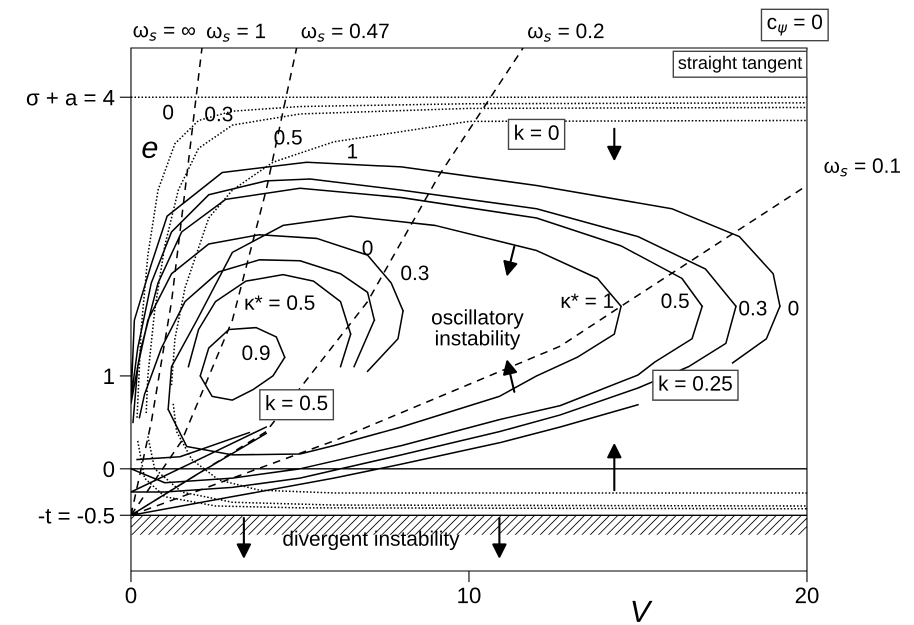 This screenshot has width=914, height=625. What do you see at coordinates (371, 540) in the screenshot?
I see `annotation: divergent instability` at bounding box center [371, 540].